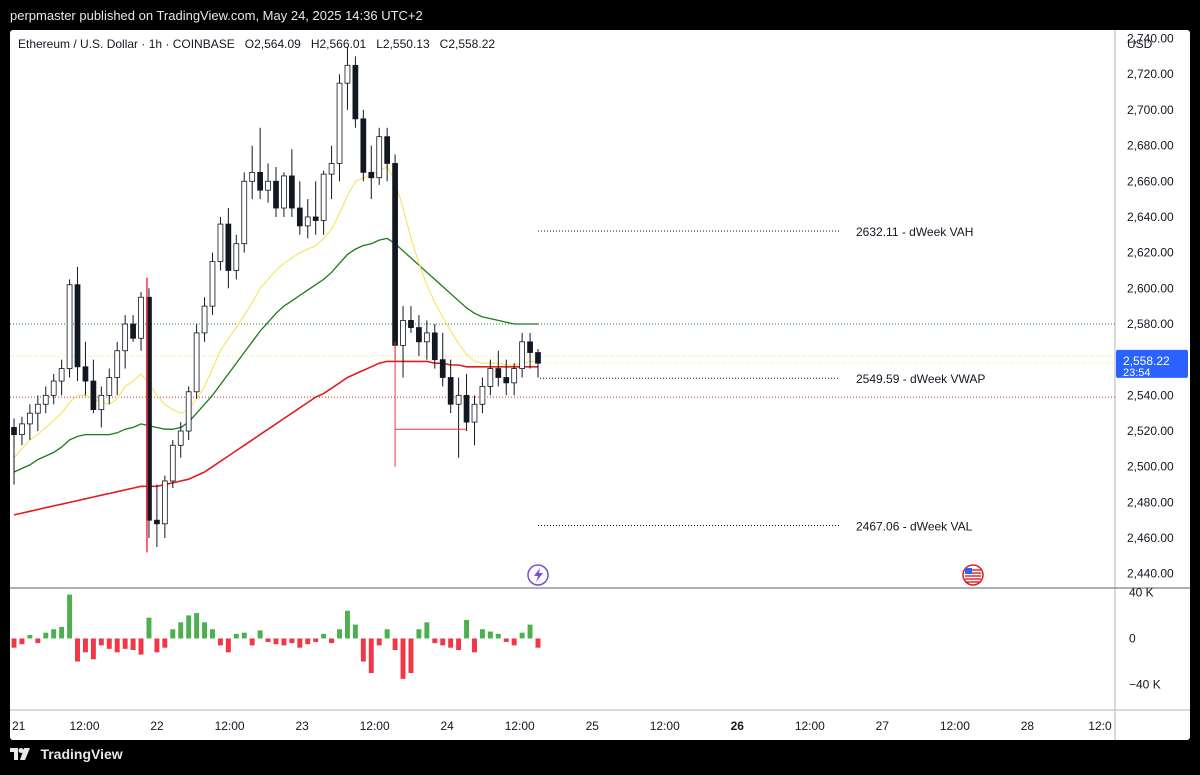 The height and width of the screenshot is (775, 1200). What do you see at coordinates (1100, 726) in the screenshot?
I see `time-tick-label: 12:0` at bounding box center [1100, 726].